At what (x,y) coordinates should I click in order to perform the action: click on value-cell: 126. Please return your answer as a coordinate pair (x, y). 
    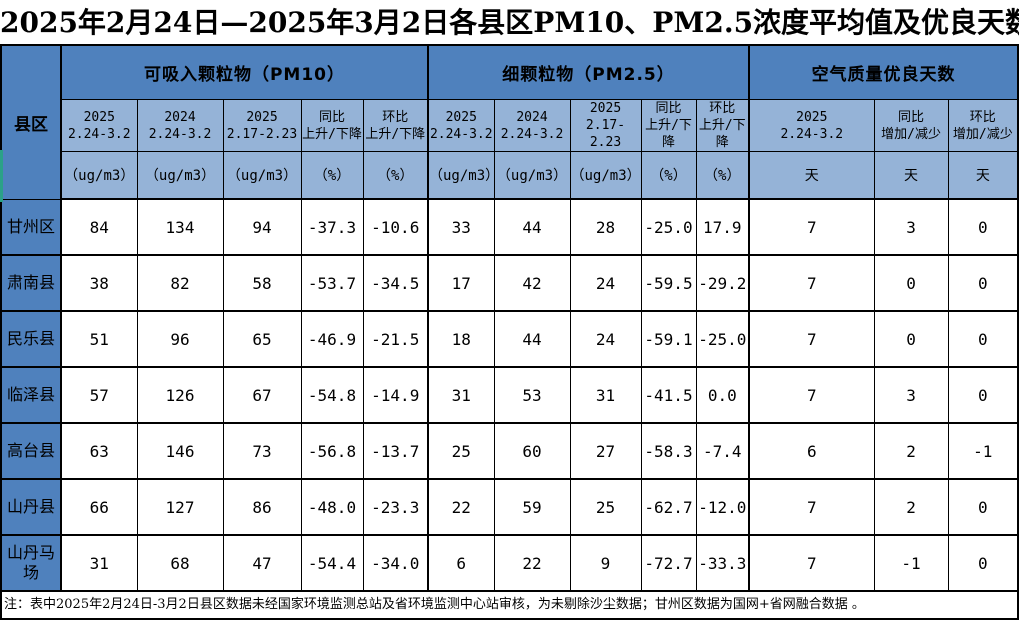
    Looking at the image, I should click on (180, 395).